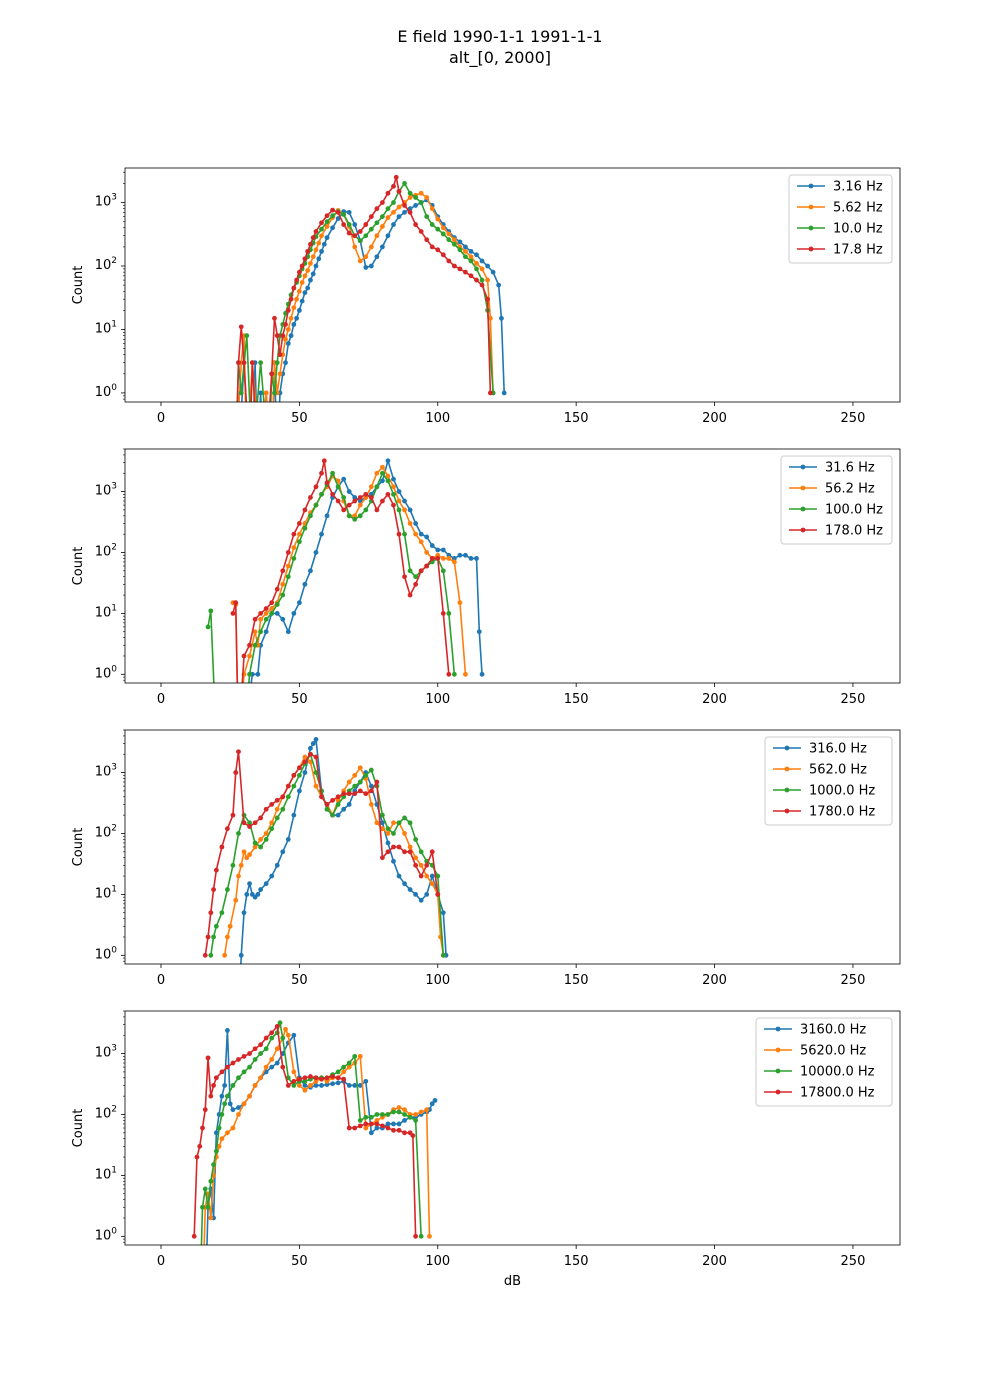  I want to click on legend-label: 1000.0 Hz, so click(842, 791).